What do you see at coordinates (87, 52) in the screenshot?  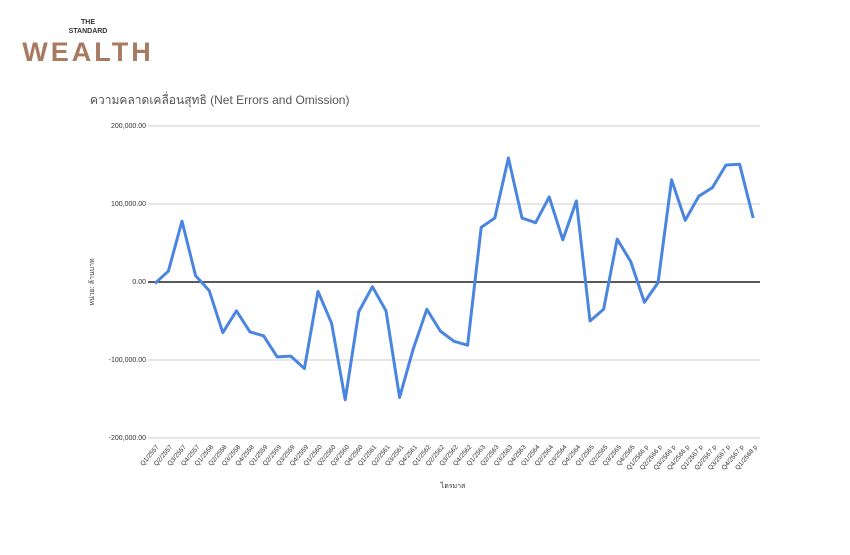 I see `brand-name: WEALTH` at bounding box center [87, 52].